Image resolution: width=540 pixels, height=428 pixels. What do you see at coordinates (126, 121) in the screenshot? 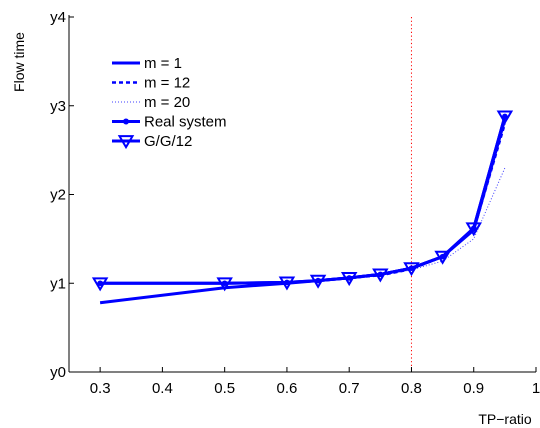
I see `legend-dot-marker` at bounding box center [126, 121].